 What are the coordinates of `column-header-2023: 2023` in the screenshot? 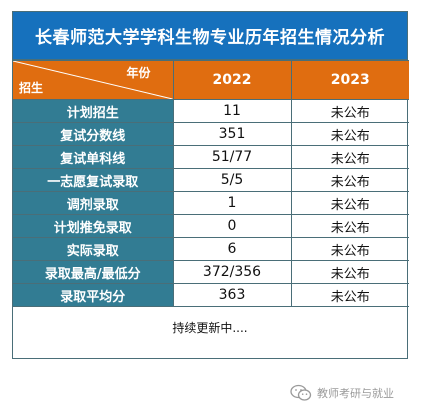 It's located at (349, 80).